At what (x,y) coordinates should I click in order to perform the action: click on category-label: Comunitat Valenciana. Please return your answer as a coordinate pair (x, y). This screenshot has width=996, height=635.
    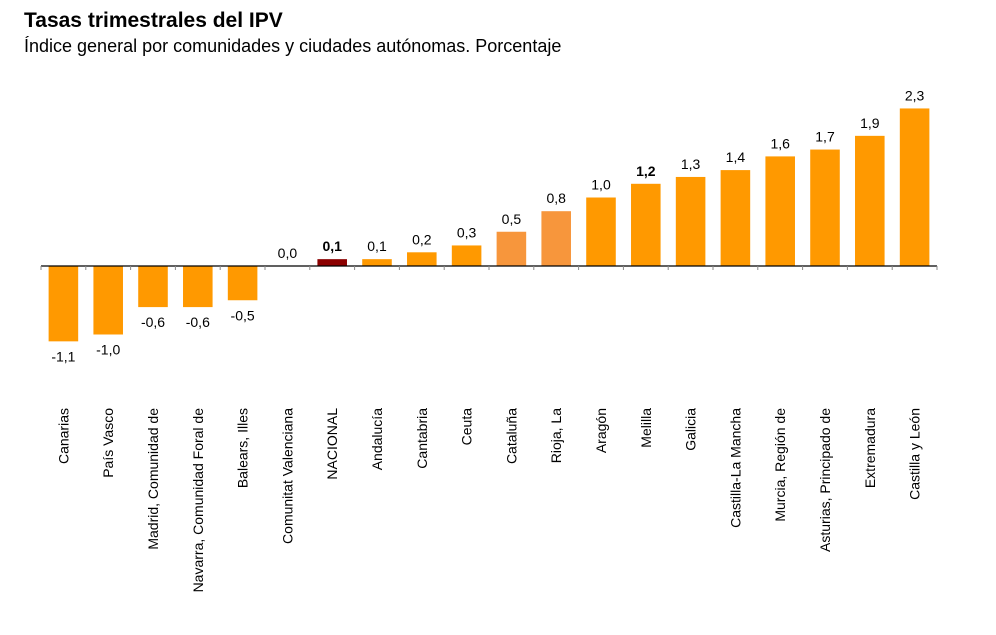
    Looking at the image, I should click on (287, 476).